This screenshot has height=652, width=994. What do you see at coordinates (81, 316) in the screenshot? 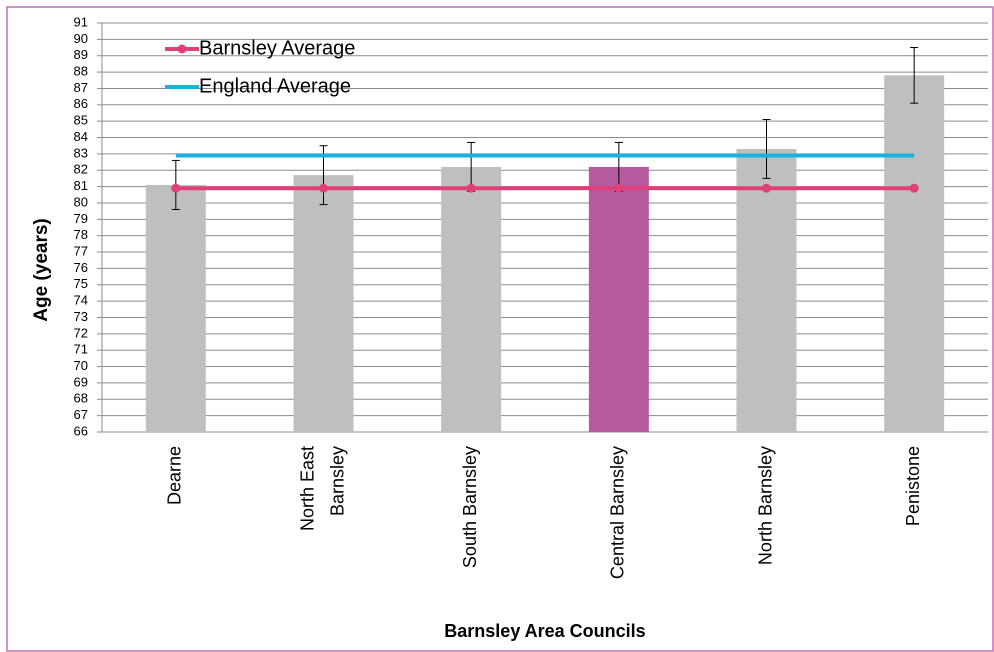
I see `y-tick-label: 73` at bounding box center [81, 316].